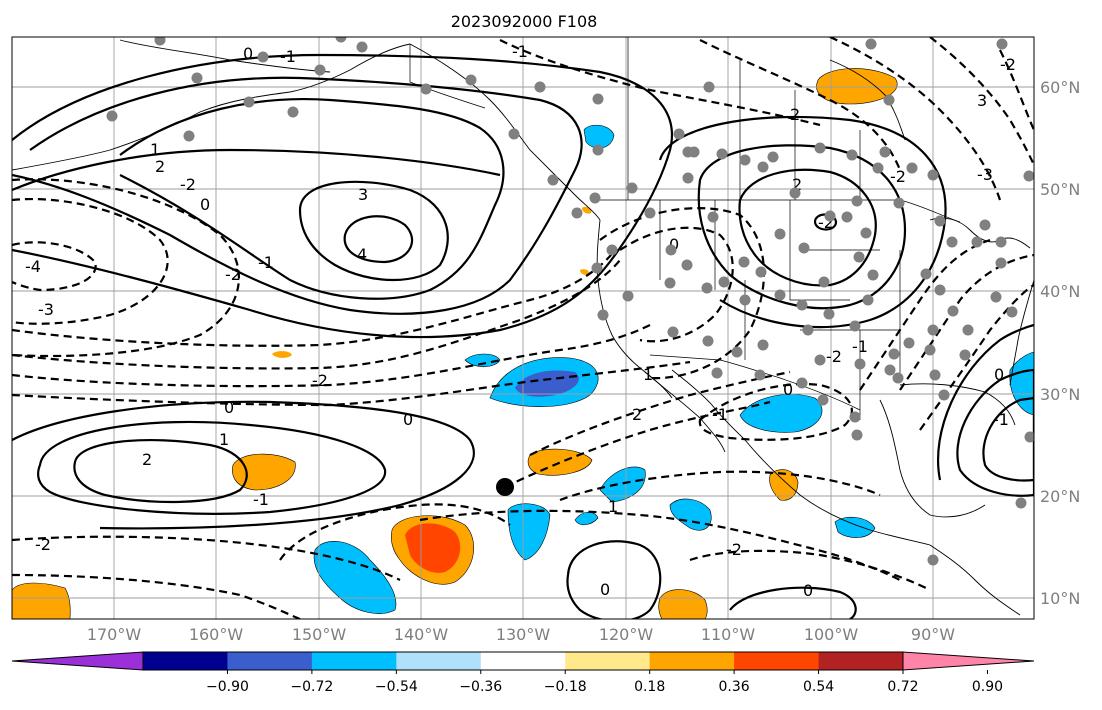 The image size is (1102, 710). Describe the element at coordinates (216, 634) in the screenshot. I see `lon-label: 160°W` at that location.